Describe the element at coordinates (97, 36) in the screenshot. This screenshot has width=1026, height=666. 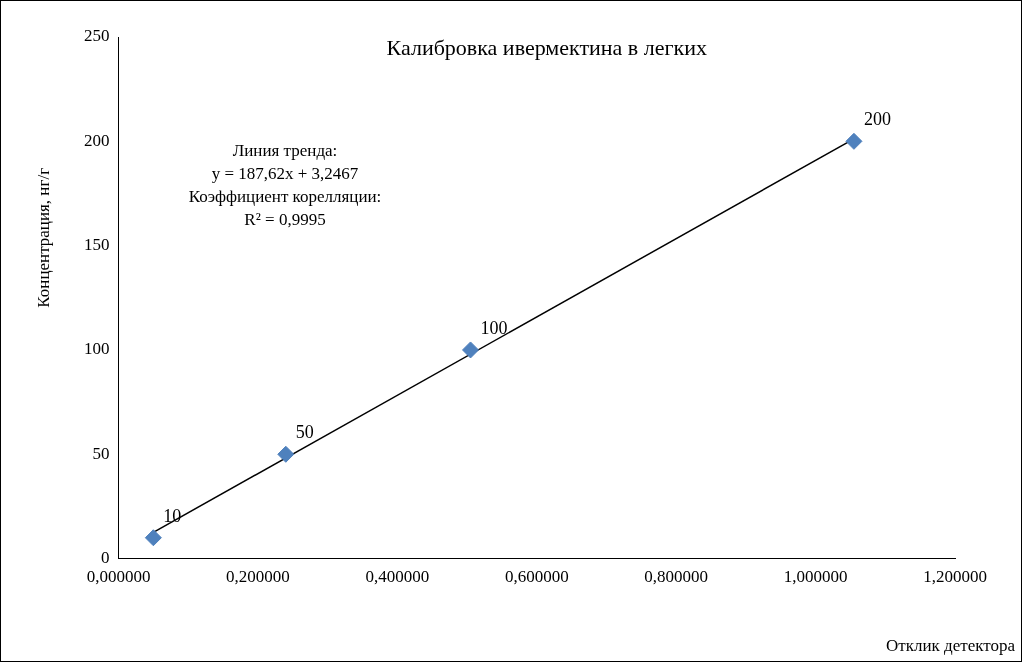
I see `y-tick-label: 250` at that location.